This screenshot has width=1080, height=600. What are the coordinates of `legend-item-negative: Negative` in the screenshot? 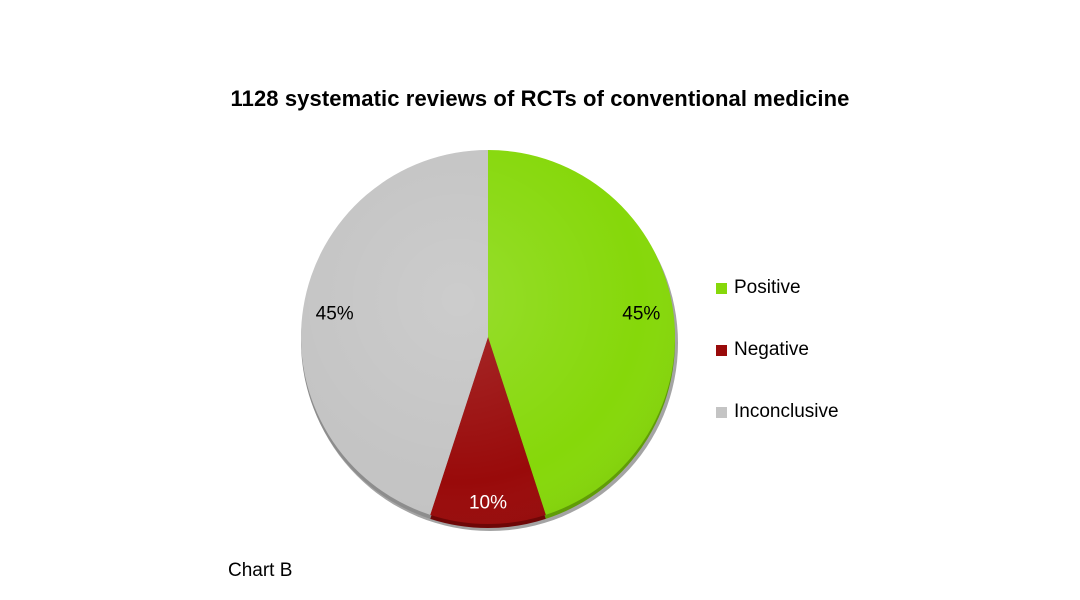 It's located at (777, 350).